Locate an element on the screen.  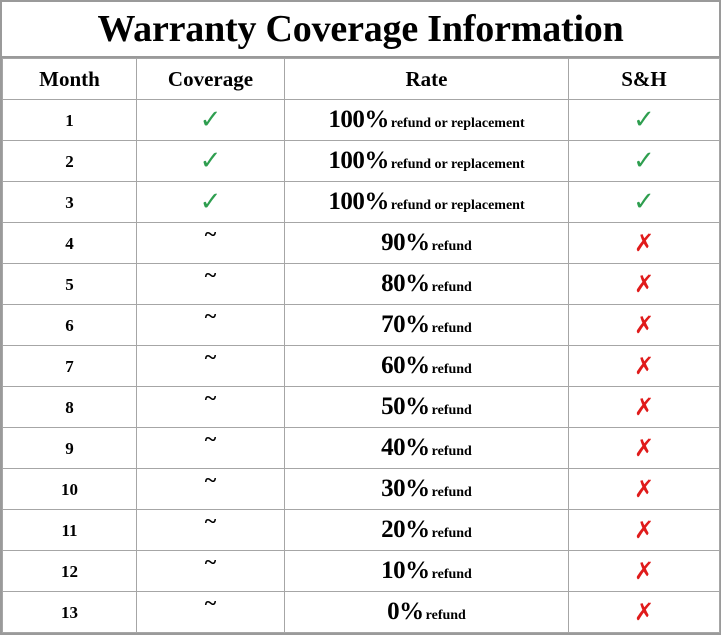
rate-percent: 30% is located at coordinates (405, 488).